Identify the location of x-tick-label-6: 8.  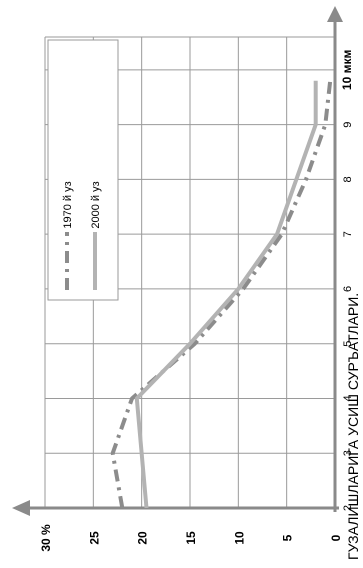
(348, 179).